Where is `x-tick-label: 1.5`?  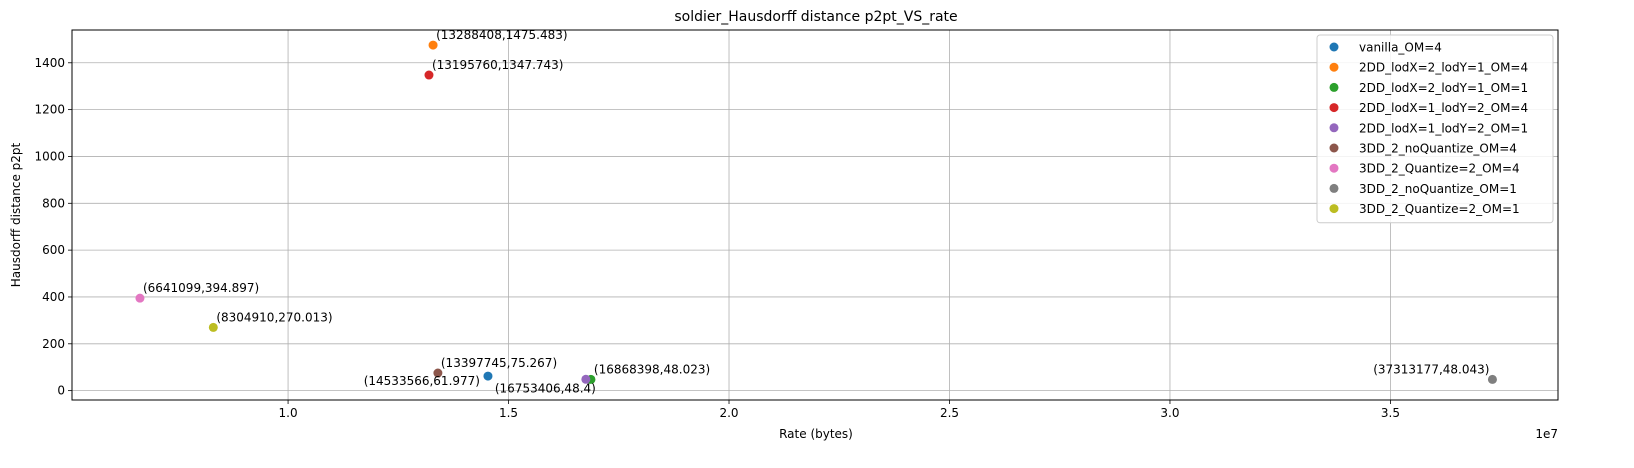 x-tick-label: 1.5 is located at coordinates (508, 413).